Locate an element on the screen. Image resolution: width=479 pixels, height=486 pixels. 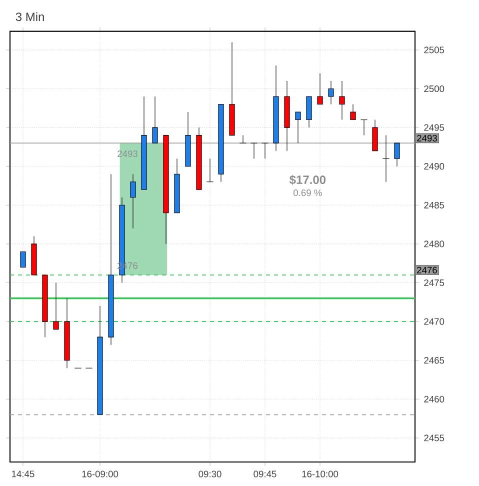
y-tick-label: 2495 is located at coordinates (434, 127).